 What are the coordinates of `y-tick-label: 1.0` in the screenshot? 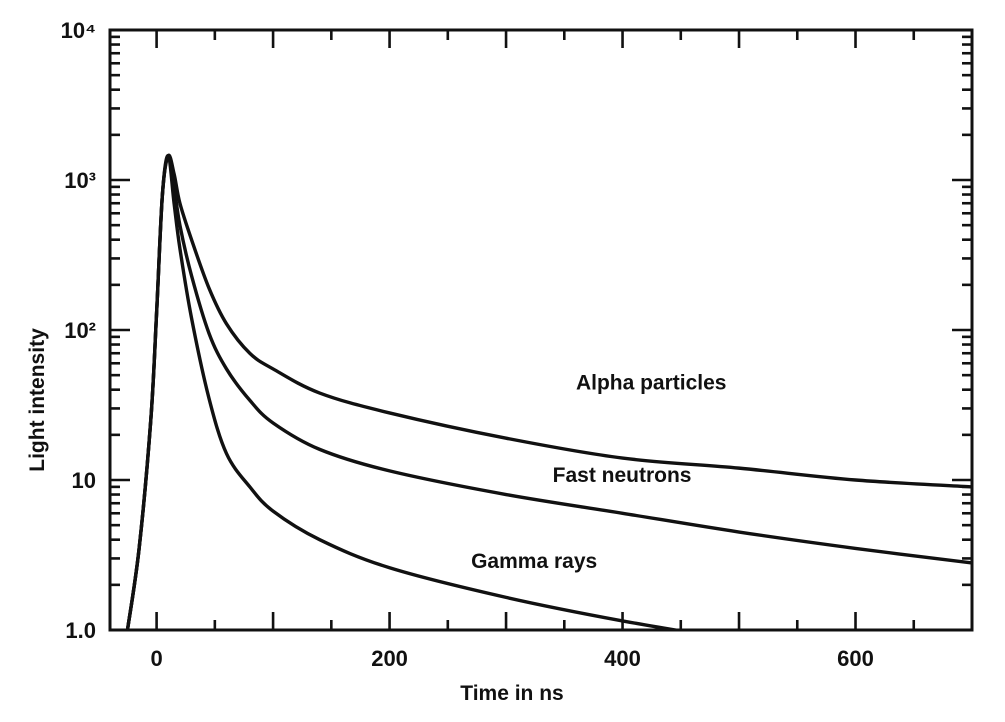 It's located at (80, 630).